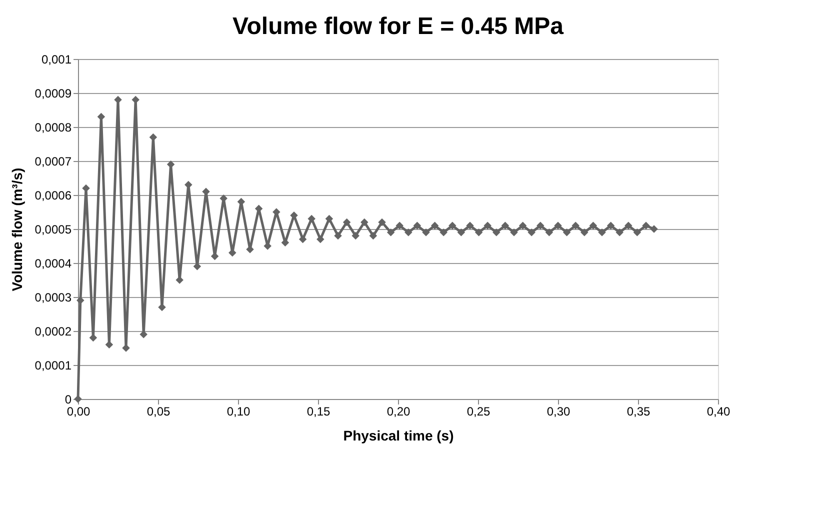  What do you see at coordinates (318, 411) in the screenshot?
I see `x-tick-label: 0,15` at bounding box center [318, 411].